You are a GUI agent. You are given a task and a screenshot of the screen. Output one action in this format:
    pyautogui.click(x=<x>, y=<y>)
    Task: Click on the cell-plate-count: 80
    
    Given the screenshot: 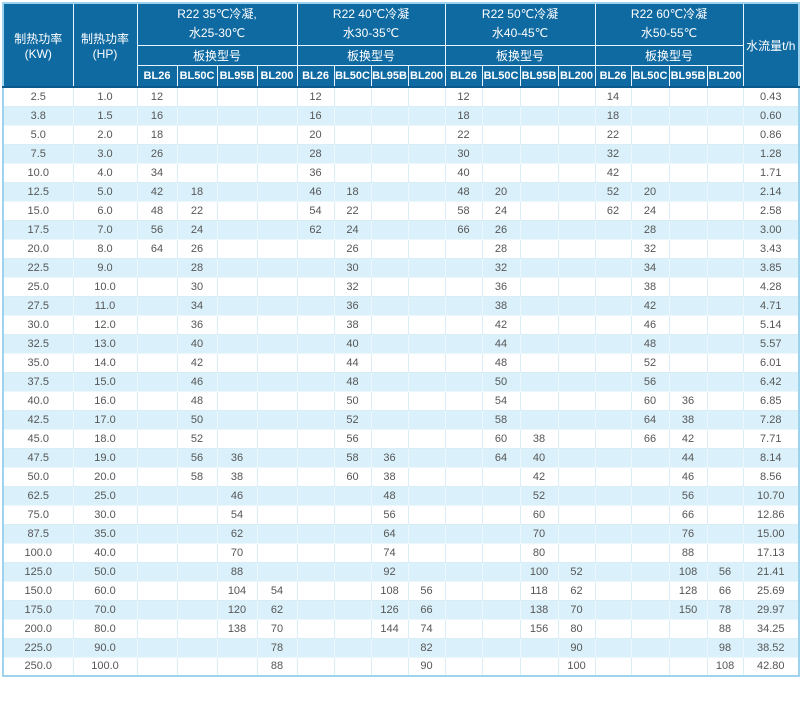 What is the action you would take?
    pyautogui.click(x=576, y=628)
    